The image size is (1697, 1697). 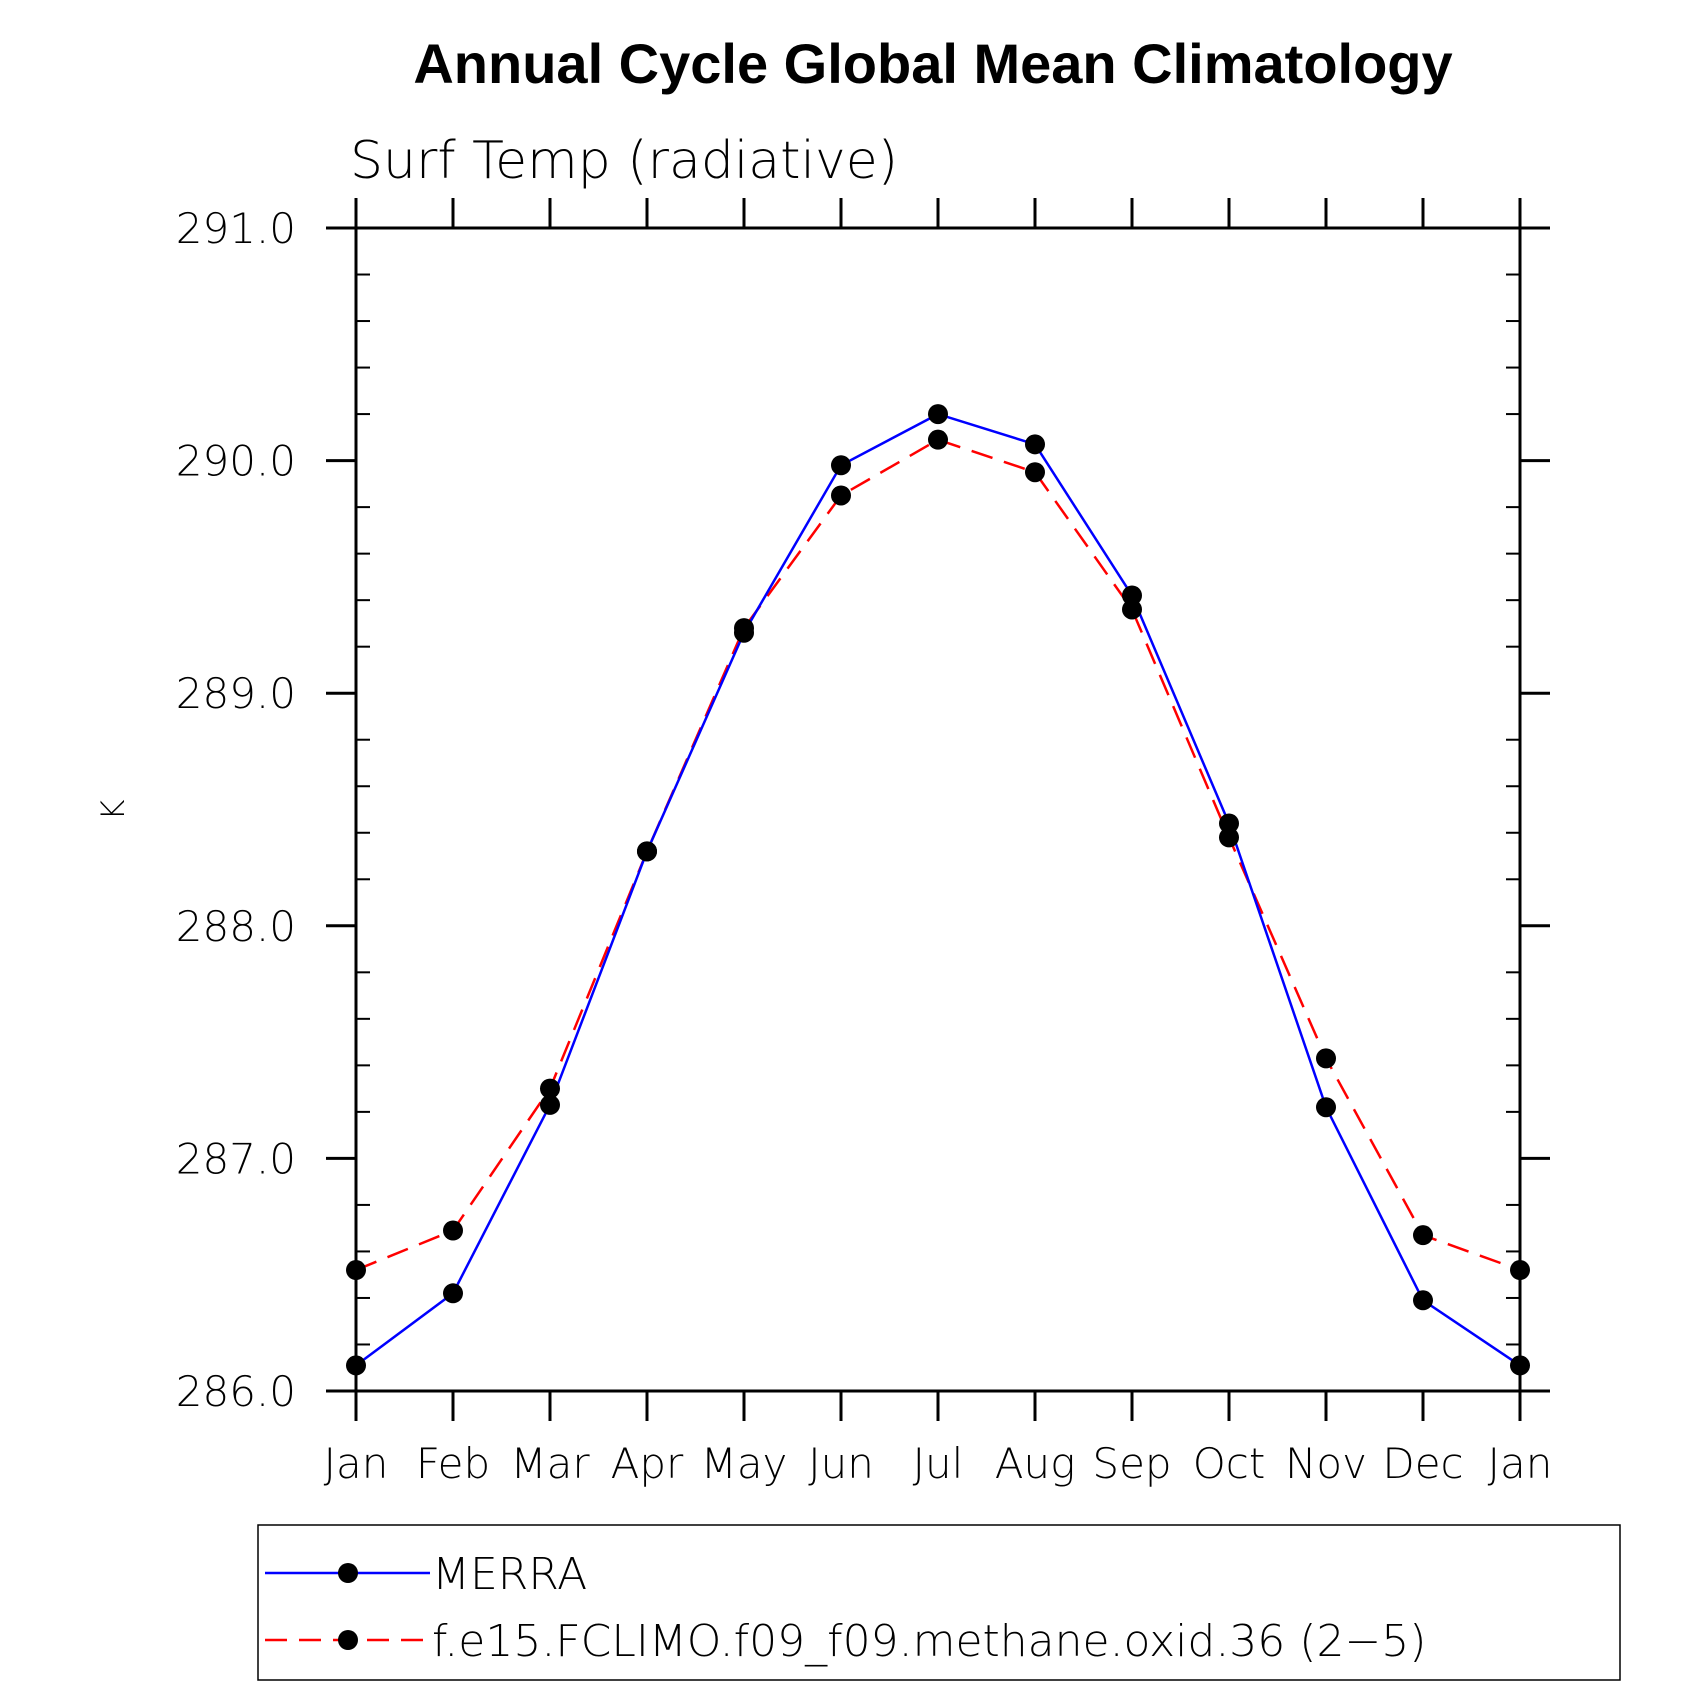 I want to click on y-tick-label: 288.0, so click(x=236, y=926).